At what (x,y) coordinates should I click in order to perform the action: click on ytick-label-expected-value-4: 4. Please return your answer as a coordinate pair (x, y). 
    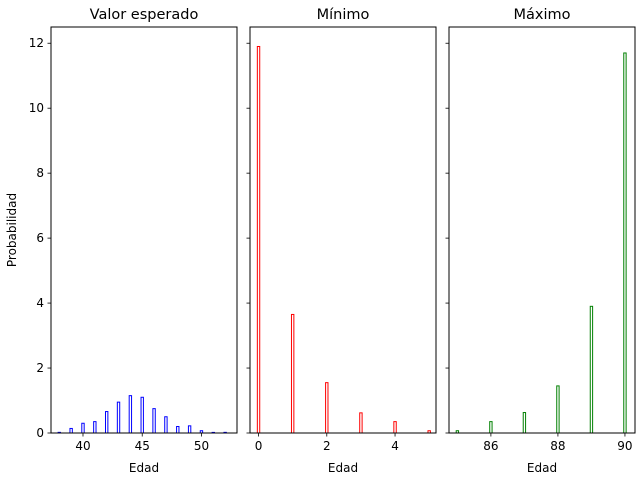
    Looking at the image, I should click on (40, 303).